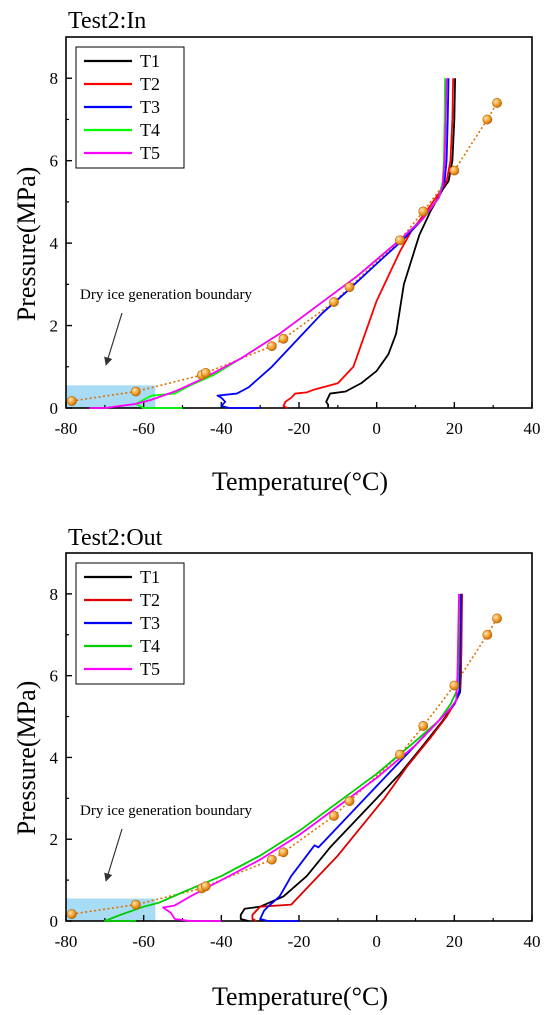 The image size is (550, 1015). What do you see at coordinates (107, 21) in the screenshot?
I see `chart-title: Test2:In` at bounding box center [107, 21].